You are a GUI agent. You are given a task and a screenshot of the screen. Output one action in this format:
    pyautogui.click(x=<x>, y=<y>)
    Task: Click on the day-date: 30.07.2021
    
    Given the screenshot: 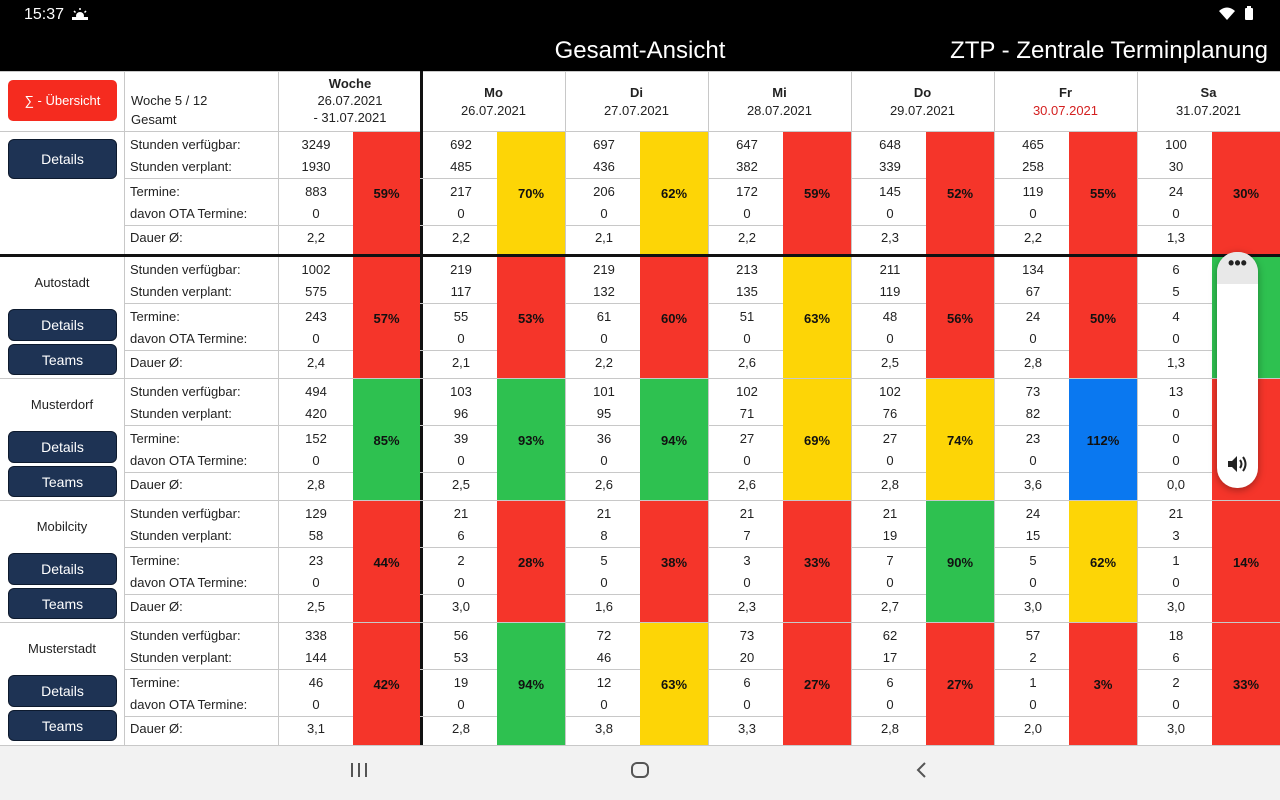 What is the action you would take?
    pyautogui.click(x=1065, y=110)
    